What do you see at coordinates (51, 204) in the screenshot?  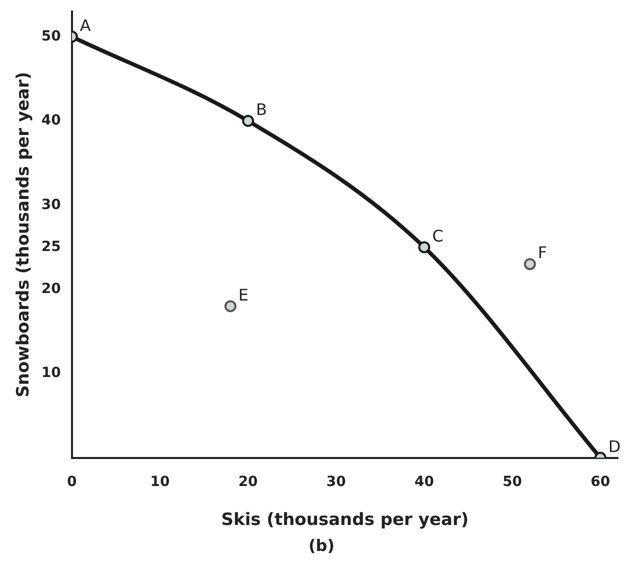 I see `y-tick-label: 30` at bounding box center [51, 204].